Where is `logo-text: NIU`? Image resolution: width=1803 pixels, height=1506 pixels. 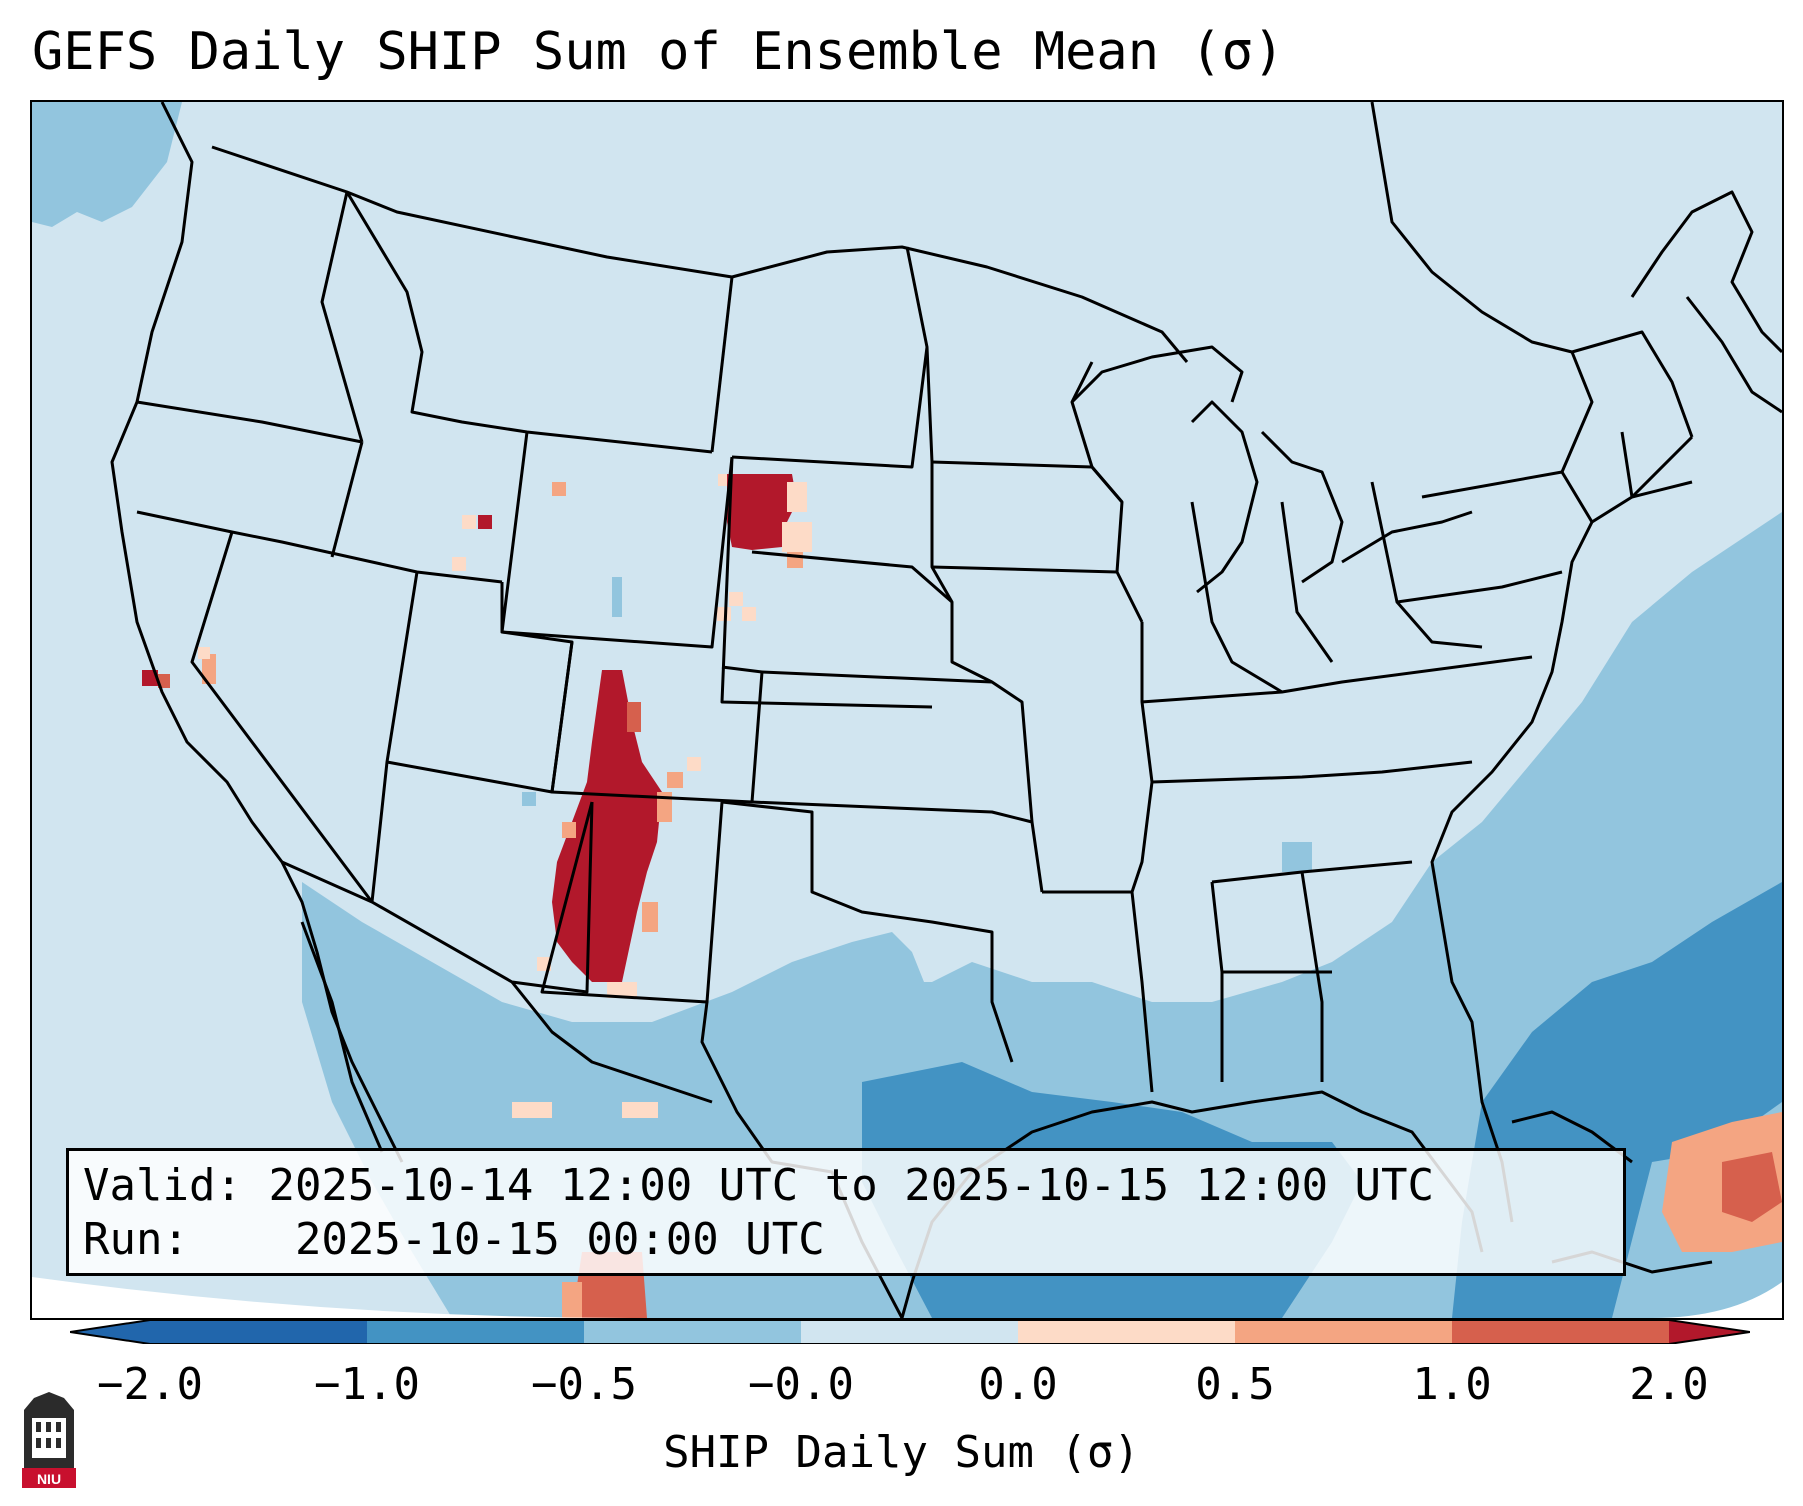 logo-text: NIU is located at coordinates (49, 1479).